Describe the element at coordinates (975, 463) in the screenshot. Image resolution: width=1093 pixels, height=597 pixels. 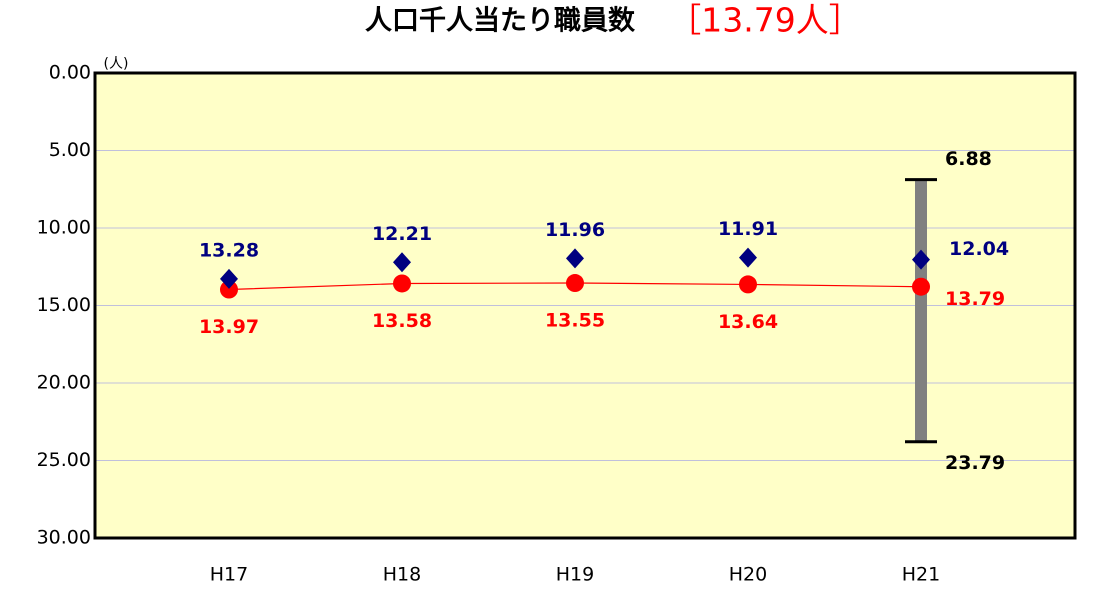
I see `range-label: 23.79` at that location.